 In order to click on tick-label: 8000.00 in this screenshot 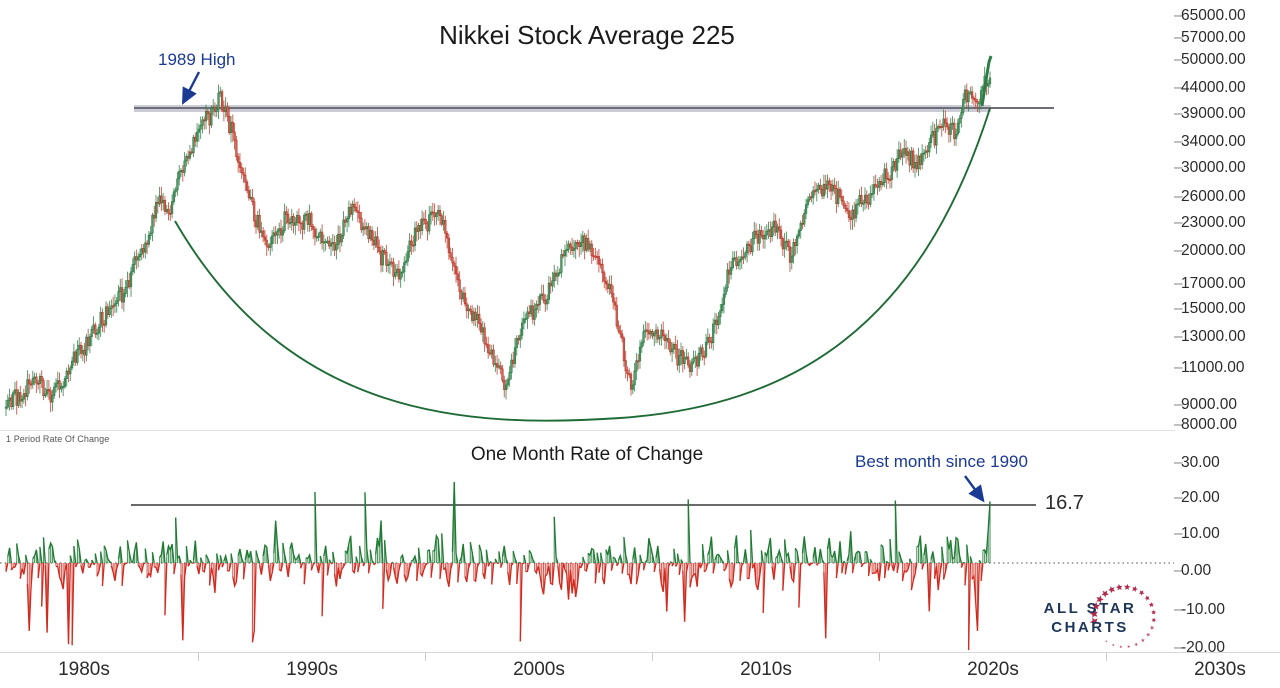, I will do `click(1209, 424)`.